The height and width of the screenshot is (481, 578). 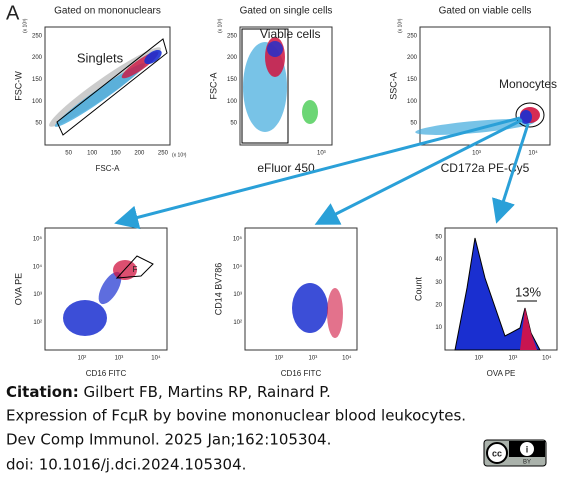 What do you see at coordinates (92, 154) in the screenshot?
I see `x-tick-label: 100` at bounding box center [92, 154].